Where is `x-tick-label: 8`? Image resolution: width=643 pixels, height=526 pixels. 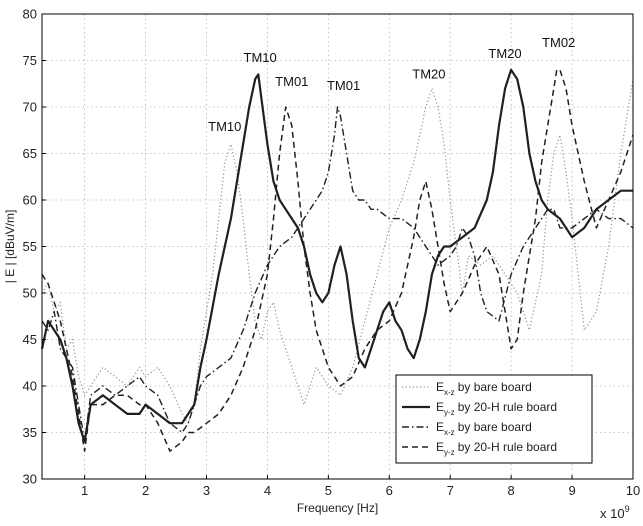 x-tick-label: 8 is located at coordinates (511, 490).